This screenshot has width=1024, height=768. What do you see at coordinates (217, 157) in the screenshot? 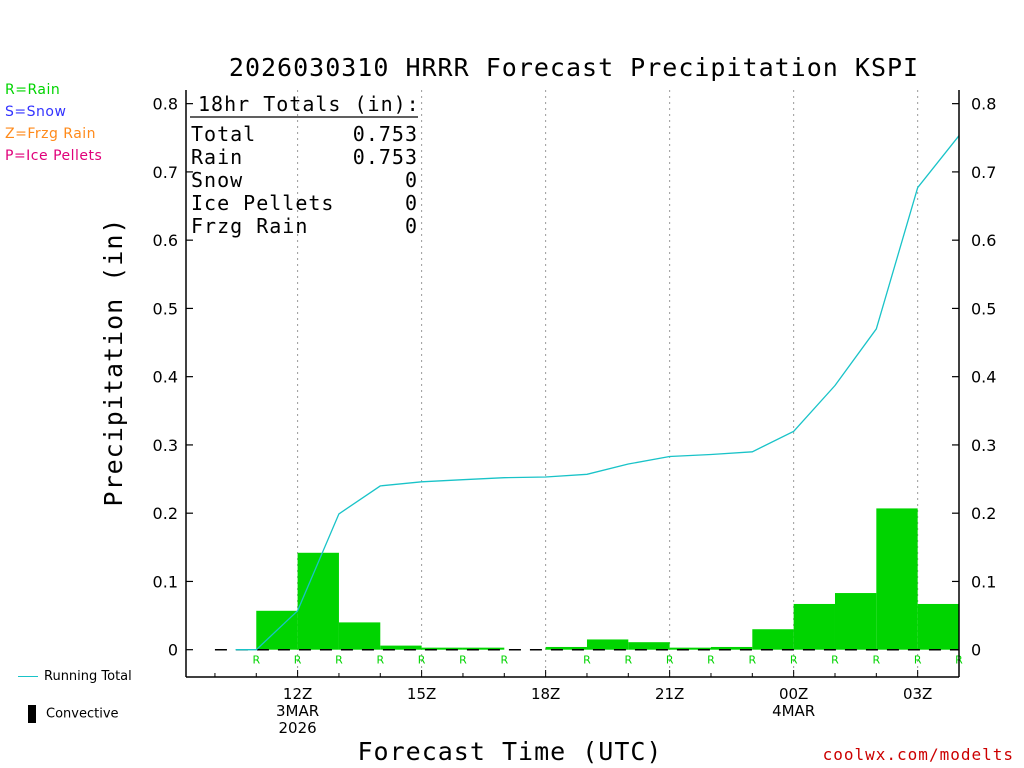
I see `totals-row-label: Rain` at bounding box center [217, 157].